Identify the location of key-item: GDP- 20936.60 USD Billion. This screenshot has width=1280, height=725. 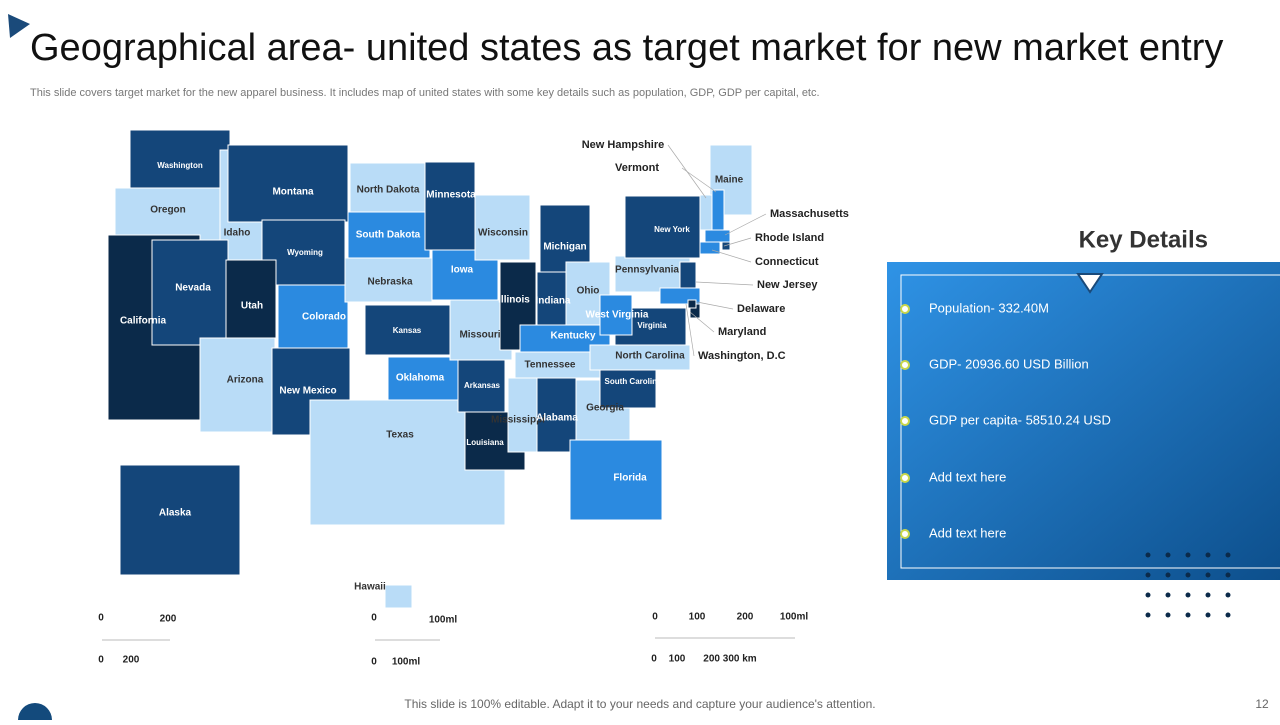
(1009, 363).